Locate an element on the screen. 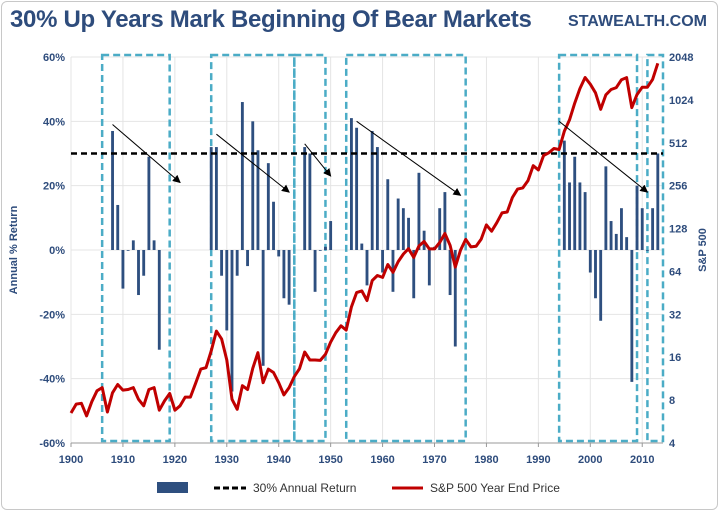  x-tick-label: 2000 is located at coordinates (590, 460).